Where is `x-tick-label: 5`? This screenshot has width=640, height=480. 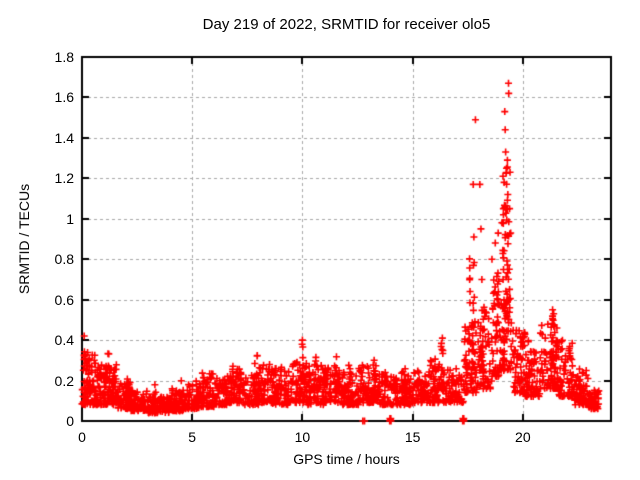 x-tick-label: 5 is located at coordinates (192, 437).